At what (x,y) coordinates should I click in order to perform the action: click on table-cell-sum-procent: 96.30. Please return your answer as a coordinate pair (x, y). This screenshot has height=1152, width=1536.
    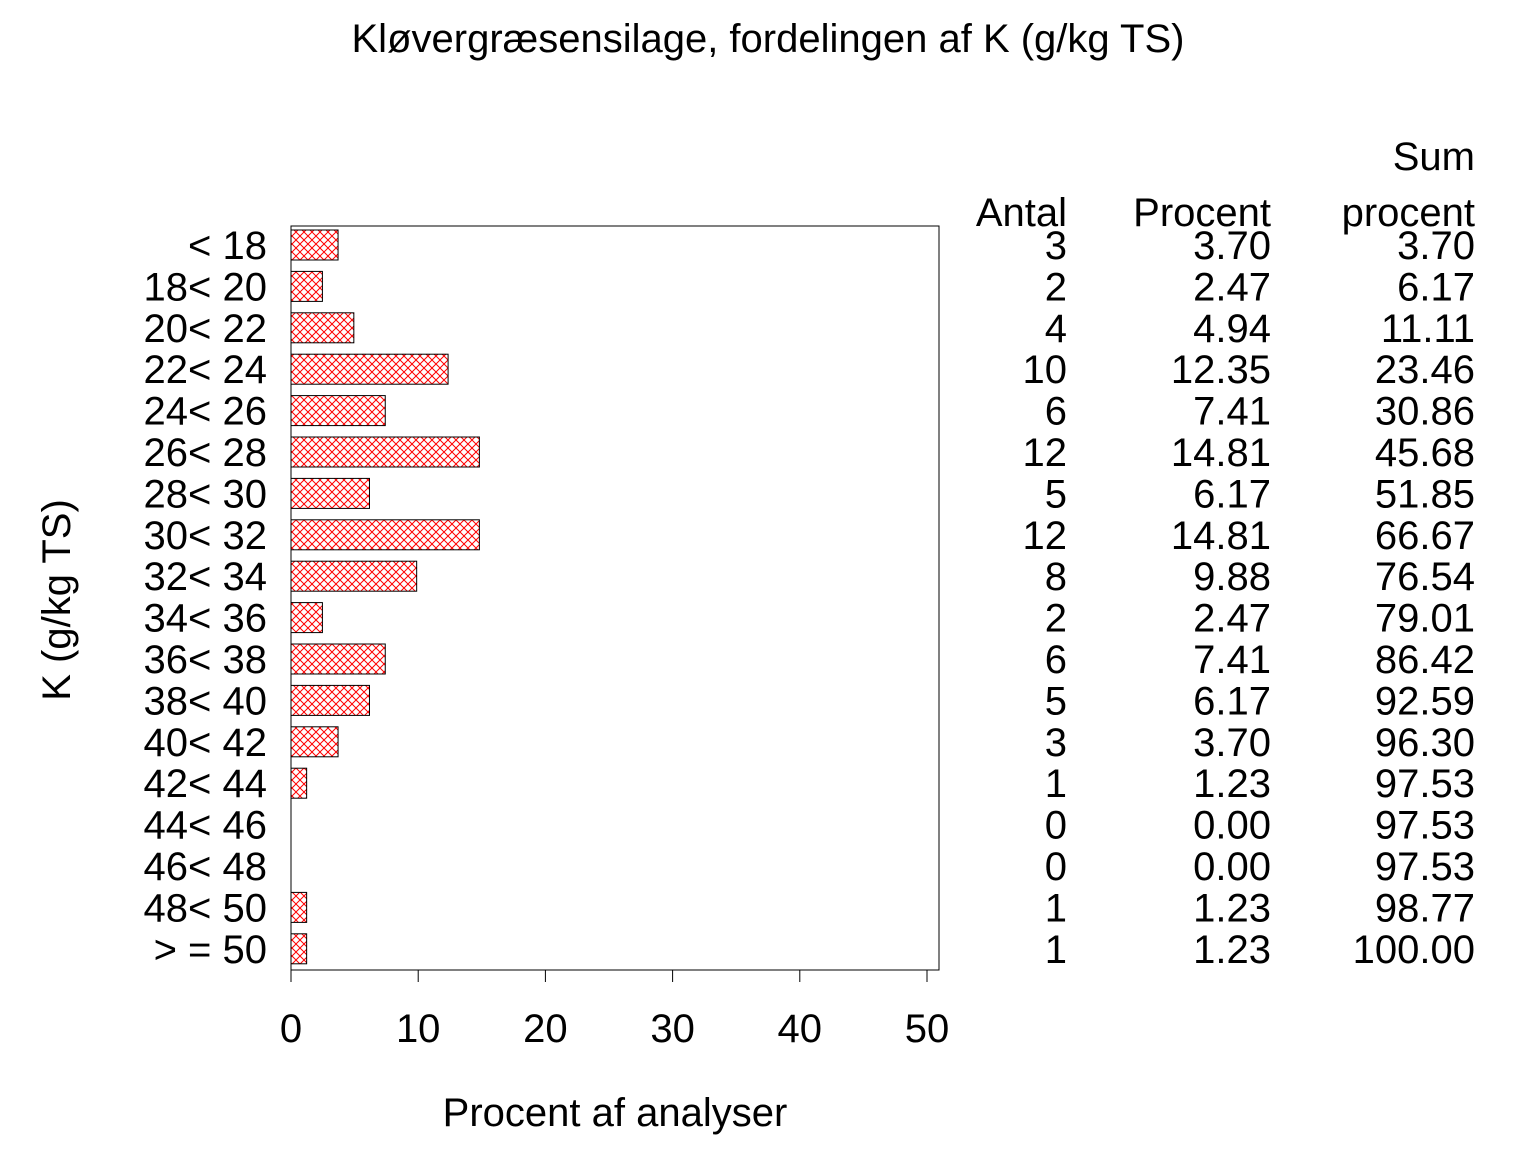
    Looking at the image, I should click on (1425, 743).